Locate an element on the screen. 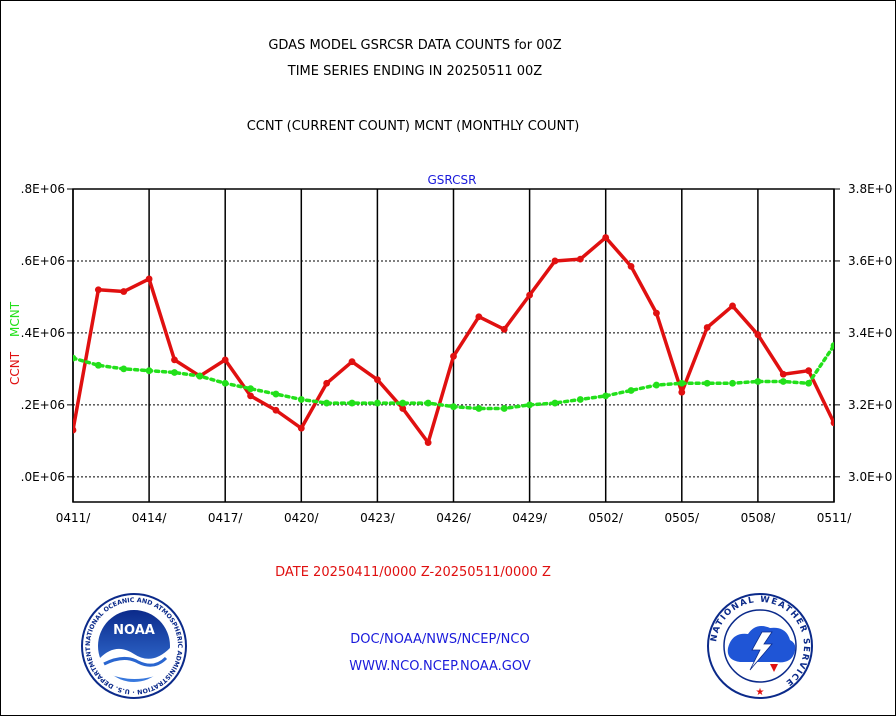 The height and width of the screenshot is (716, 896). right-tick-label: 3.8E+0 is located at coordinates (870, 189).